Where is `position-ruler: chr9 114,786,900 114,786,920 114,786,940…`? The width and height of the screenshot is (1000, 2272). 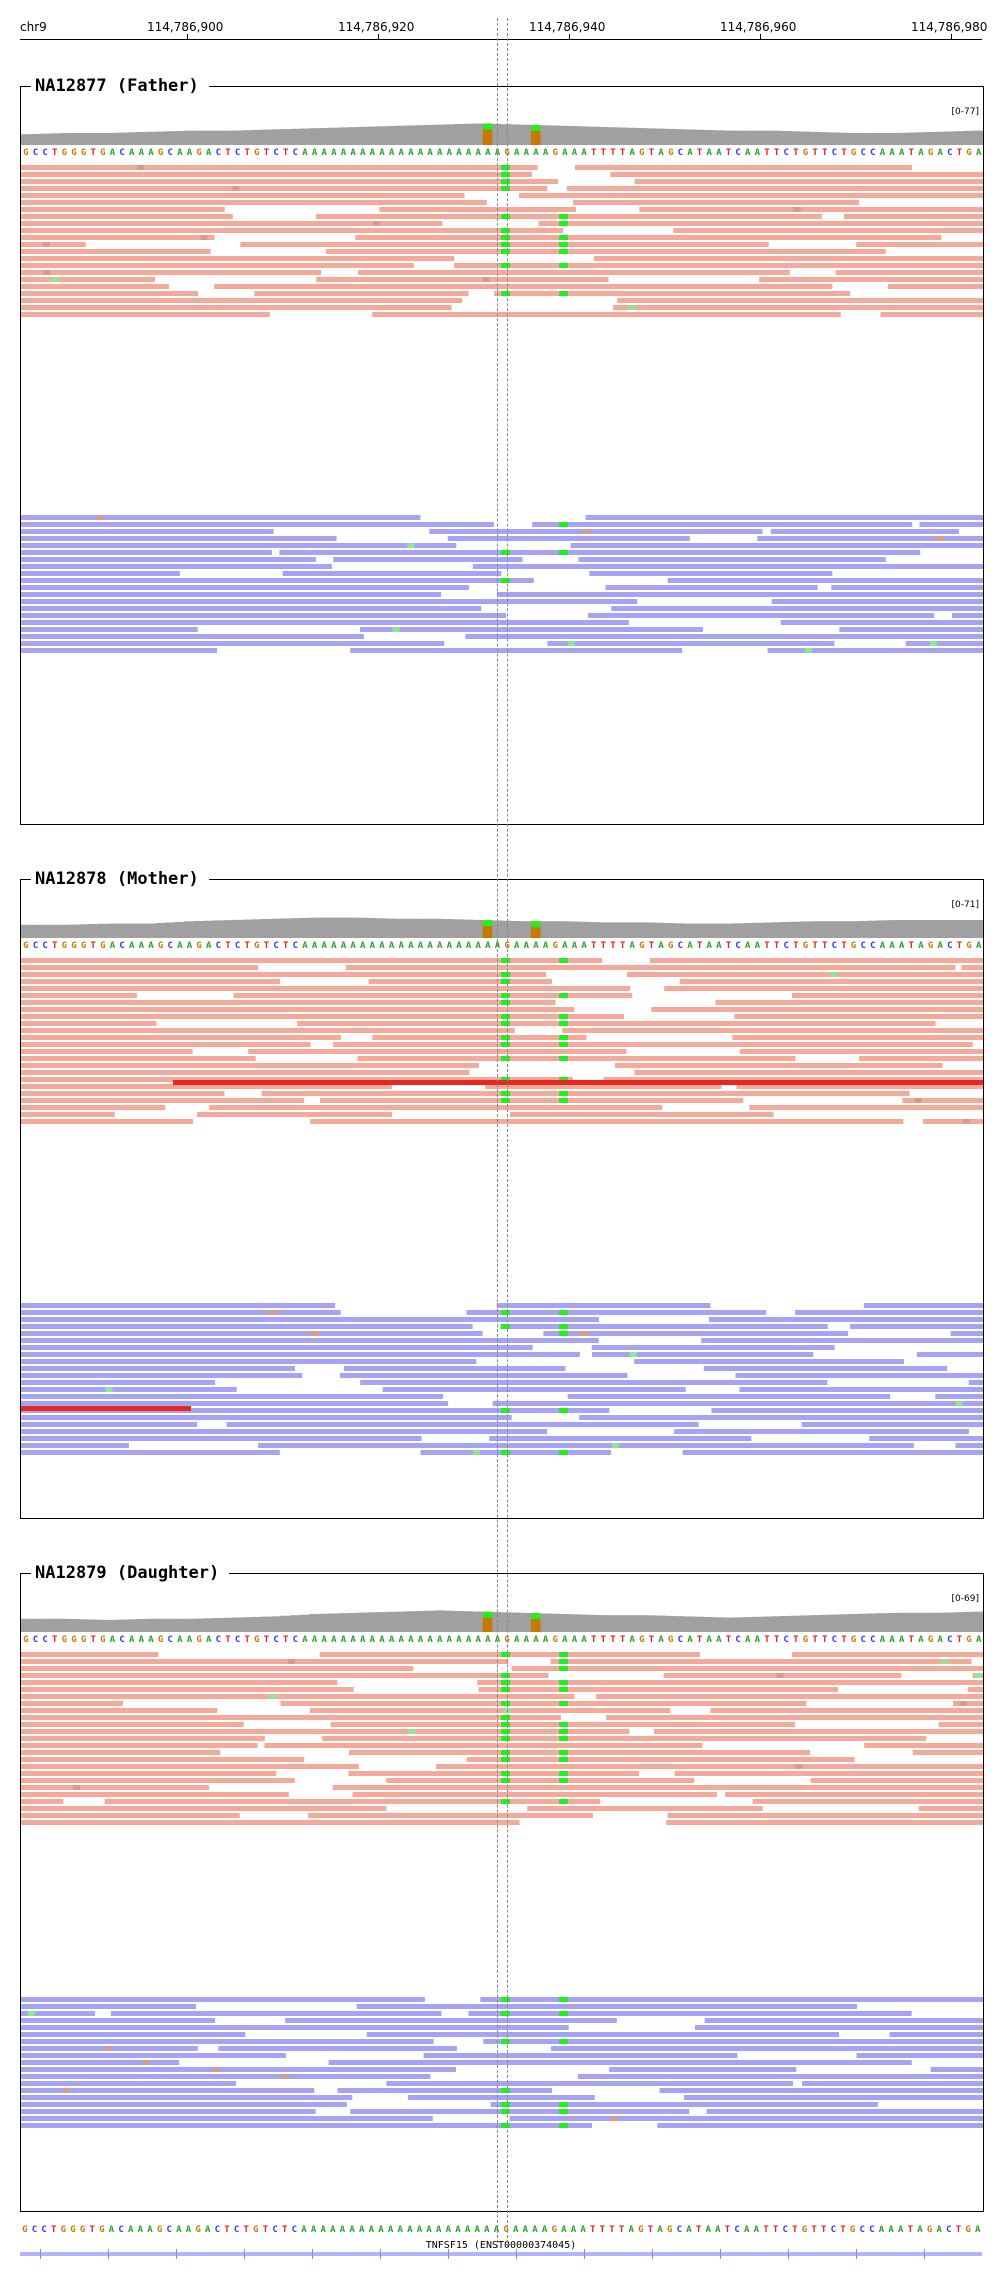 position-ruler: chr9 114,786,900 114,786,920 114,786,940… is located at coordinates (500, 22).